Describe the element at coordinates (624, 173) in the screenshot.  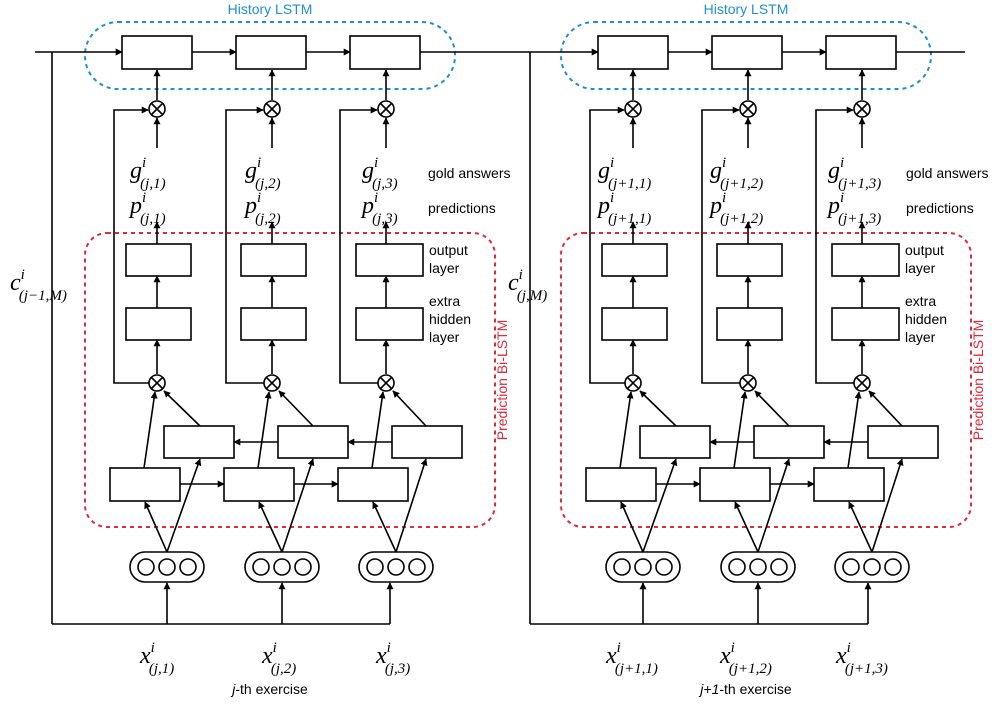
I see `gold-answer-var: gi (j+1,1)` at that location.